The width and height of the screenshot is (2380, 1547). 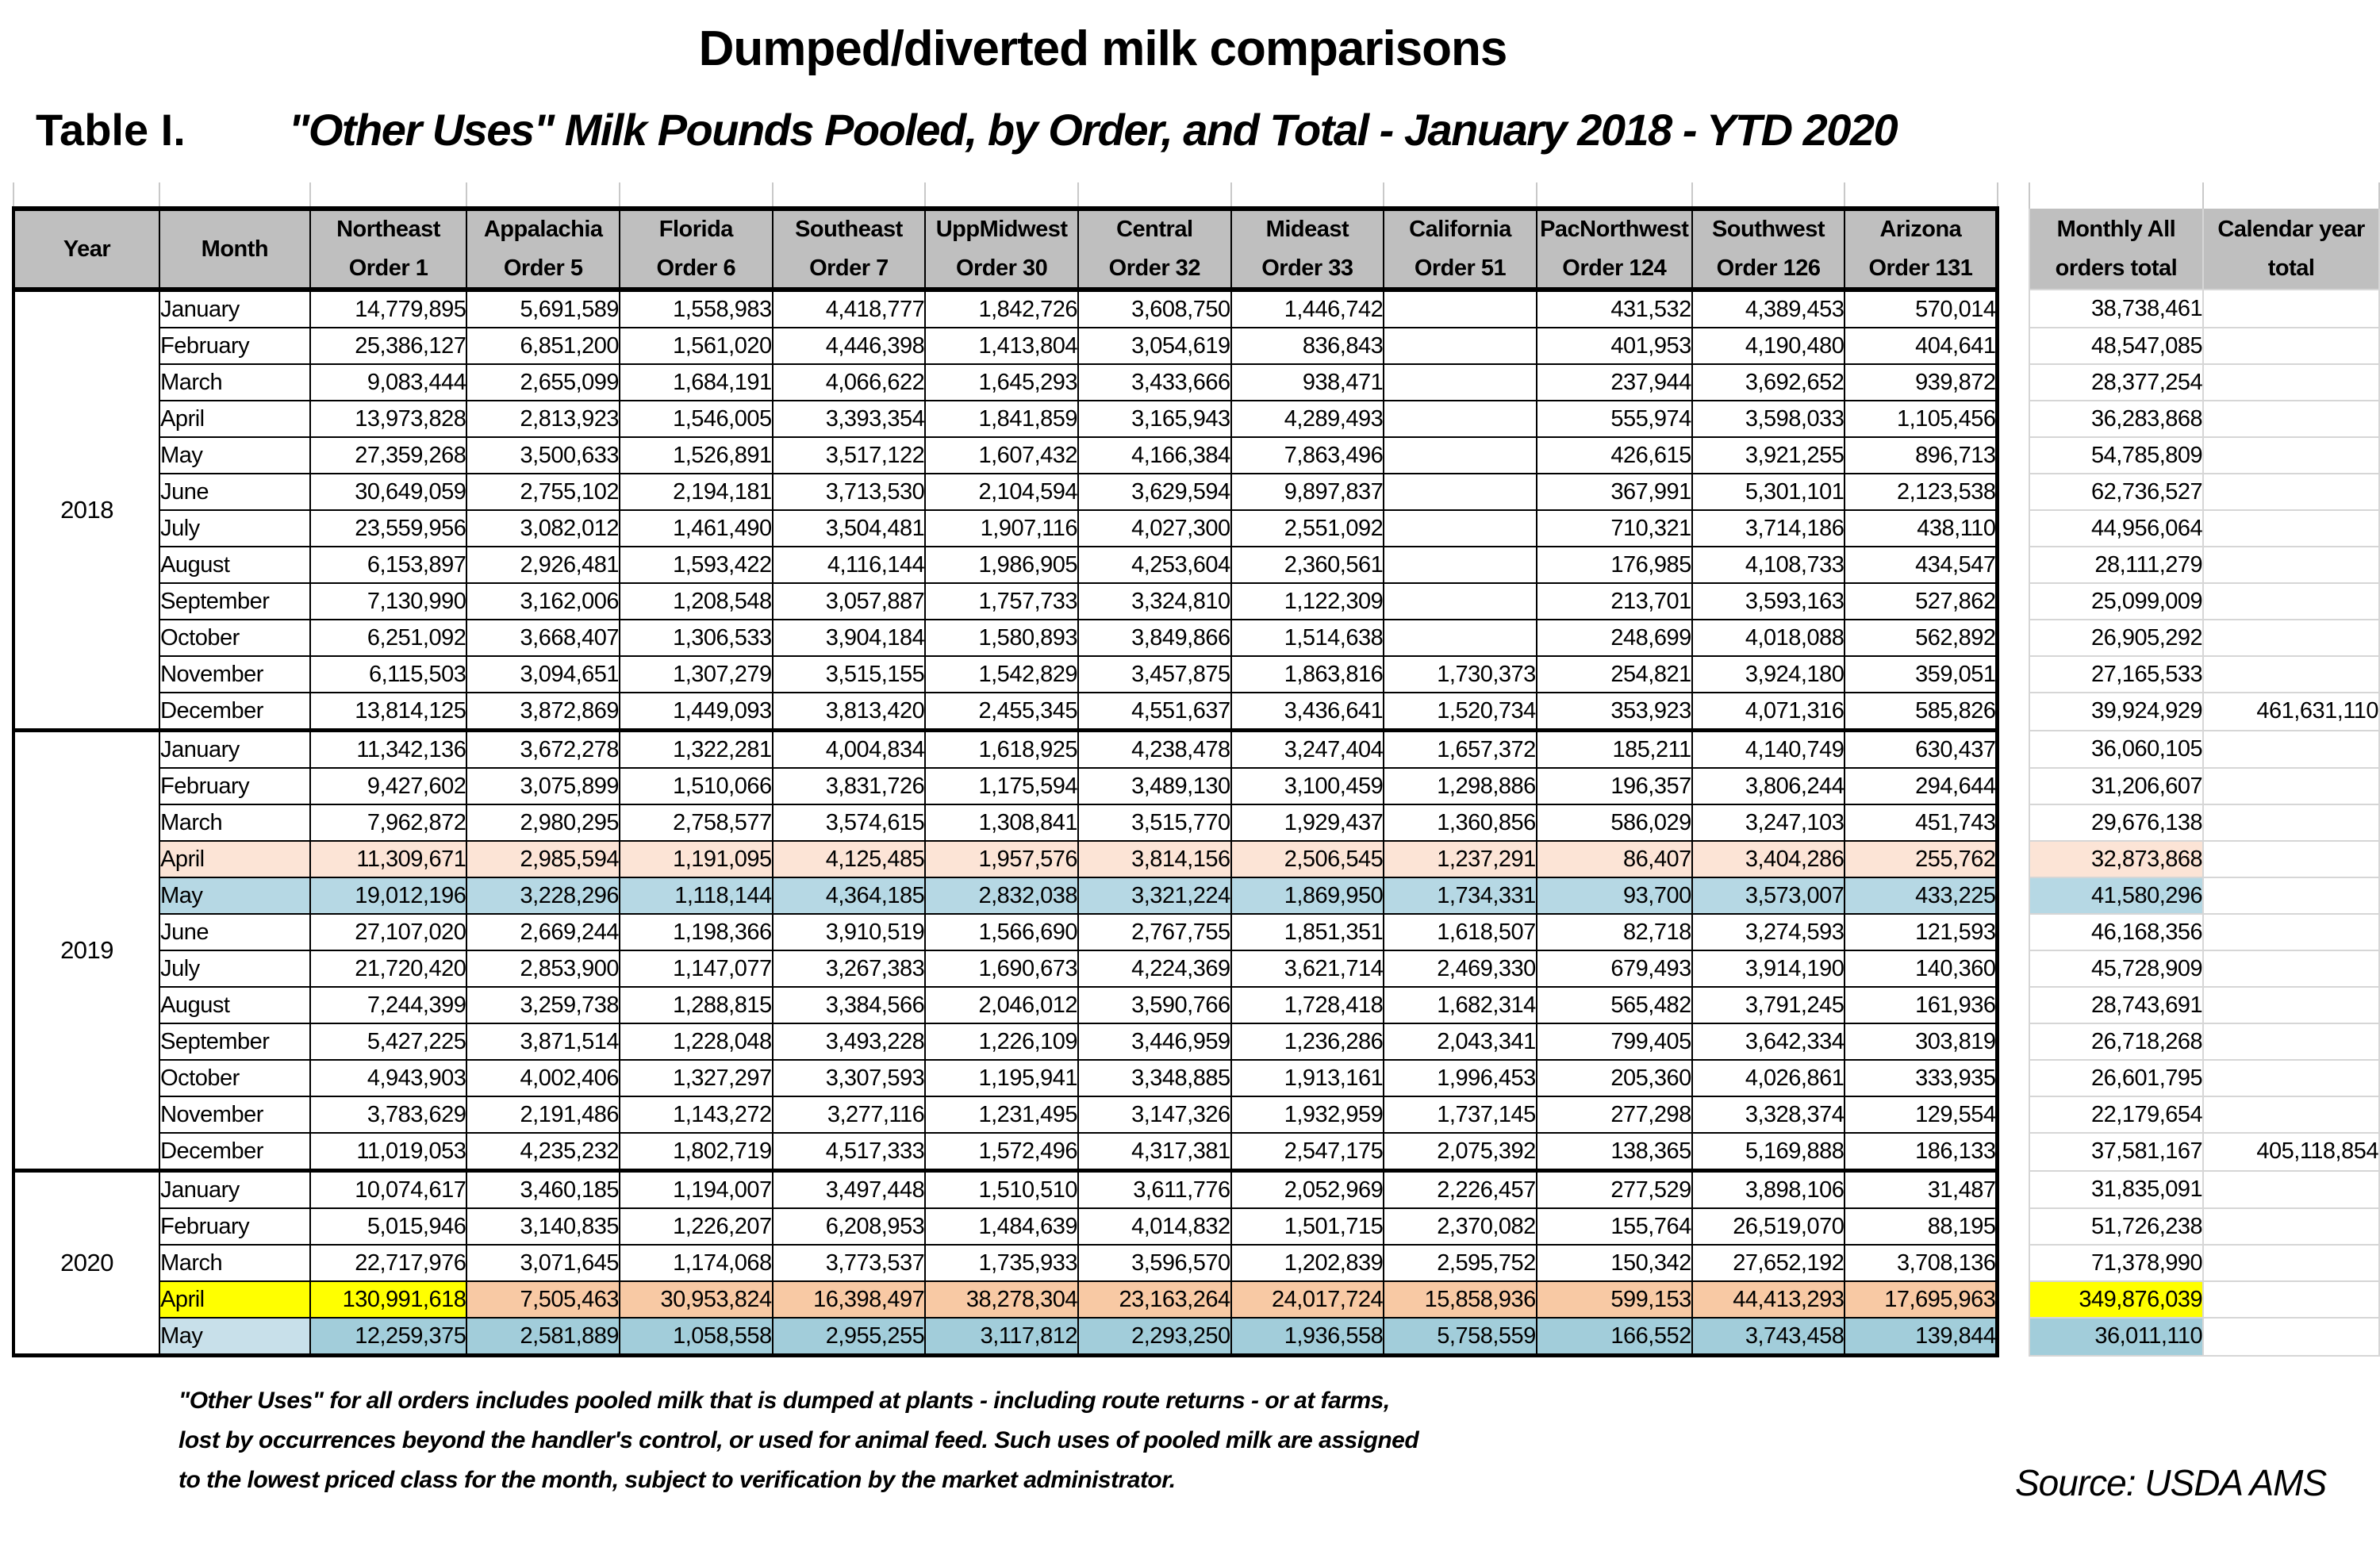 I want to click on value-cell: 1,288,815, so click(x=697, y=1005).